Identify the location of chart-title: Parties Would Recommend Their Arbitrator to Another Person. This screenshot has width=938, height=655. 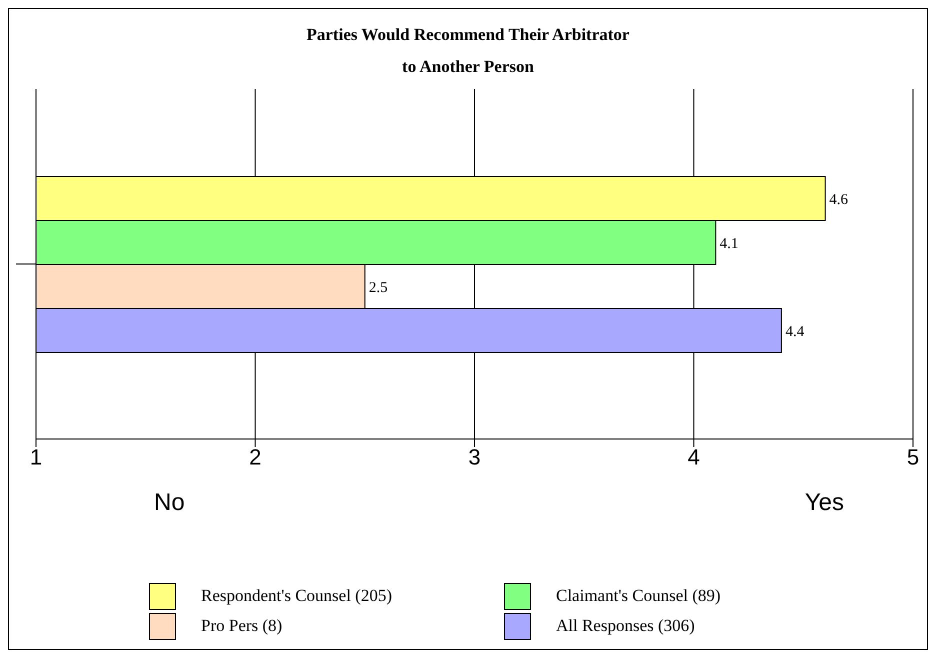
(468, 51).